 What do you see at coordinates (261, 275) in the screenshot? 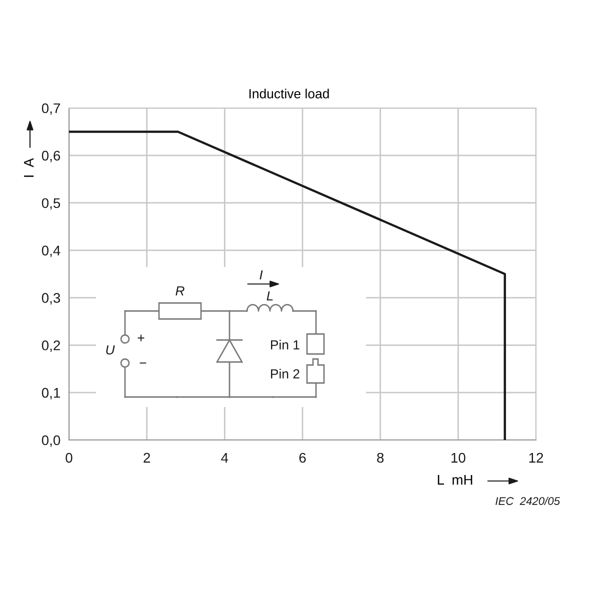
I see `annotation: I` at bounding box center [261, 275].